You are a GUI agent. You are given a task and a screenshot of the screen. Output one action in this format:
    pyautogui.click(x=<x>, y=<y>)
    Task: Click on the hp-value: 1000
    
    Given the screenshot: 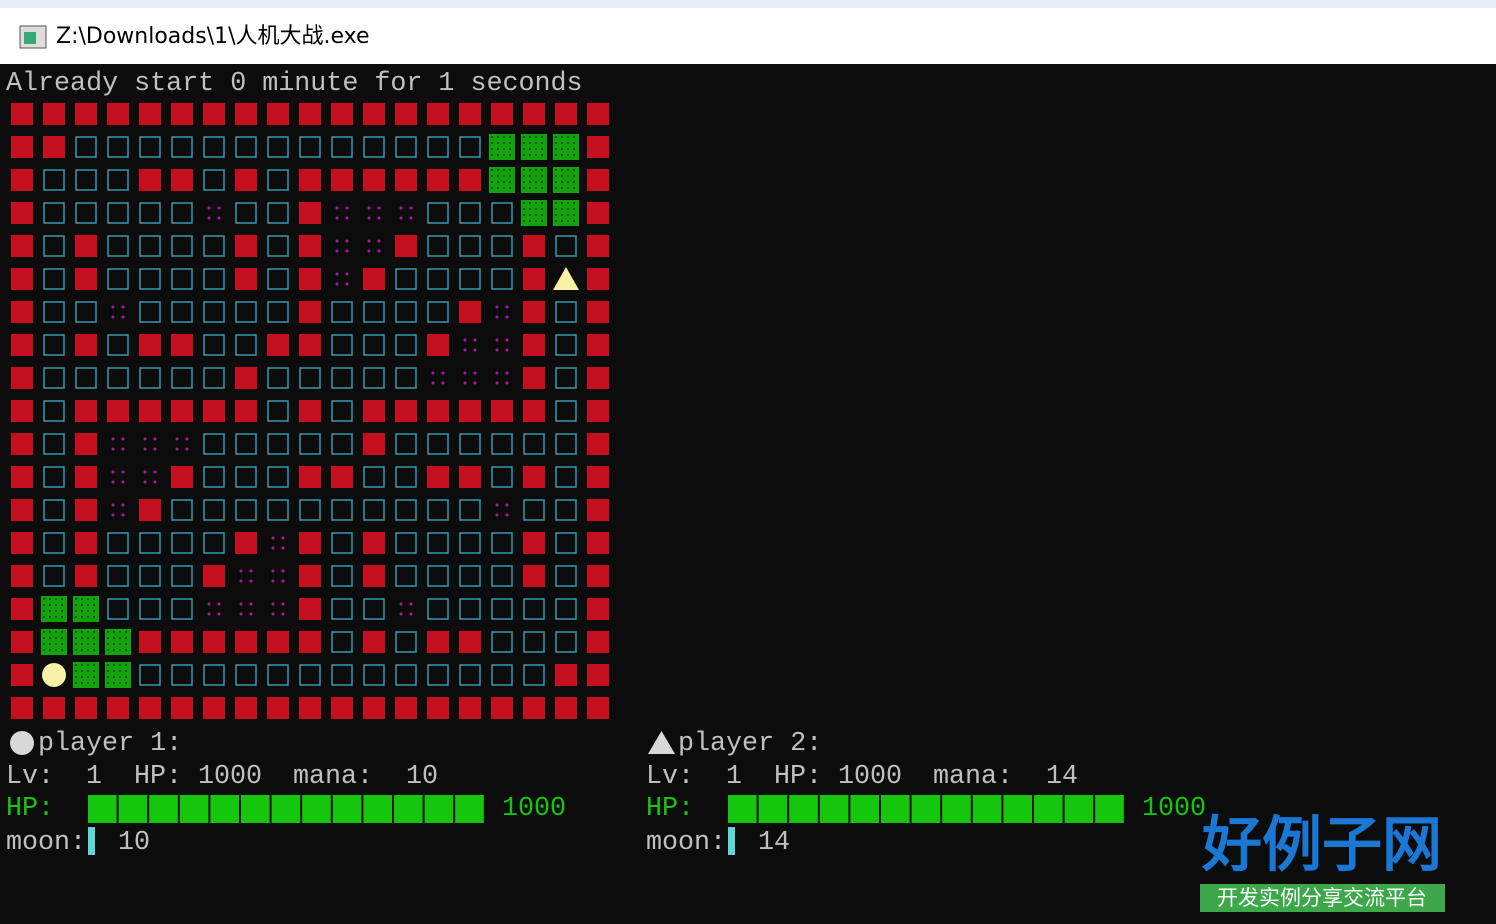 What is the action you would take?
    pyautogui.click(x=870, y=777)
    